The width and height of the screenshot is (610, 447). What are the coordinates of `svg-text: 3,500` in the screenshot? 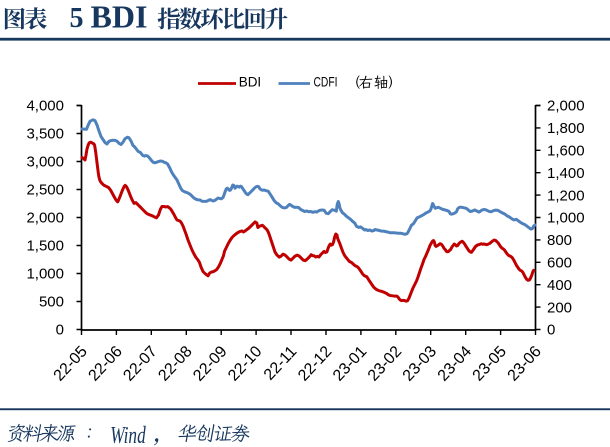 It's located at (45, 134).